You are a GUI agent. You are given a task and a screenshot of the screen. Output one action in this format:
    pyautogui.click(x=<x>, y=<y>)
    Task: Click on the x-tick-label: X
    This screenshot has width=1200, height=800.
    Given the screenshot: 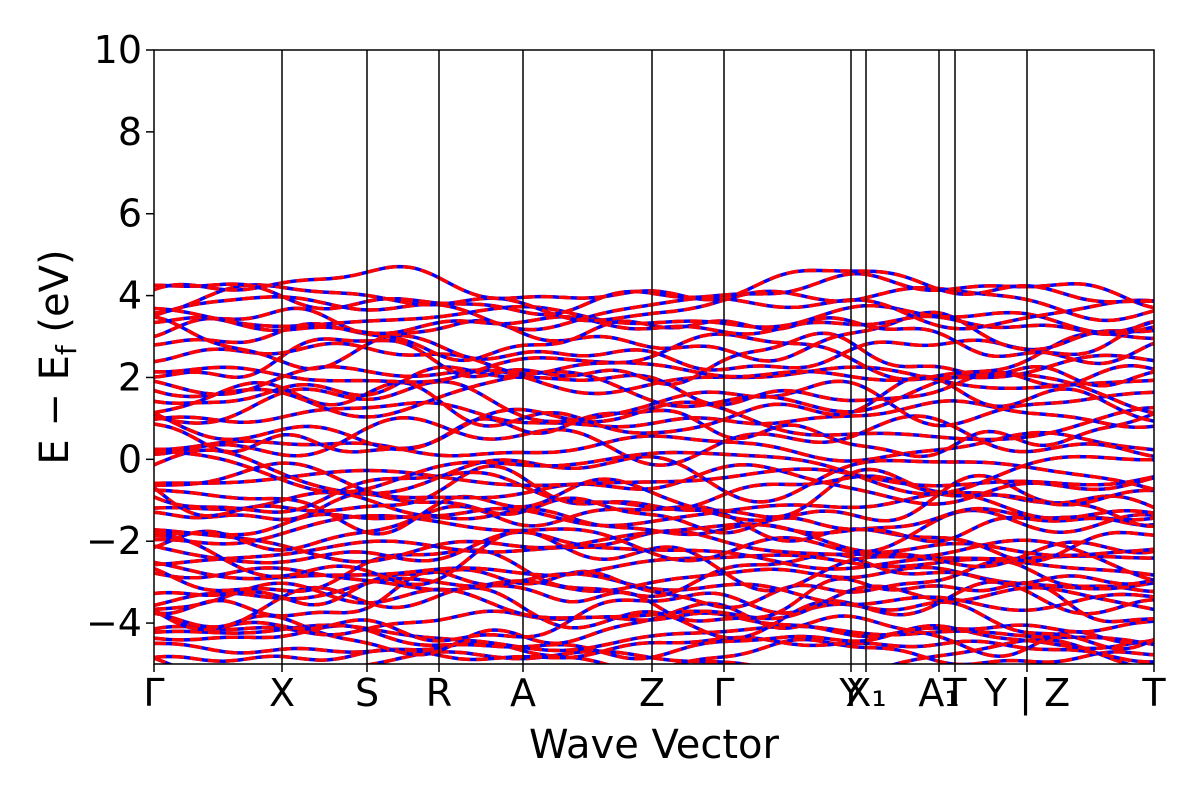 What is the action you would take?
    pyautogui.click(x=282, y=693)
    